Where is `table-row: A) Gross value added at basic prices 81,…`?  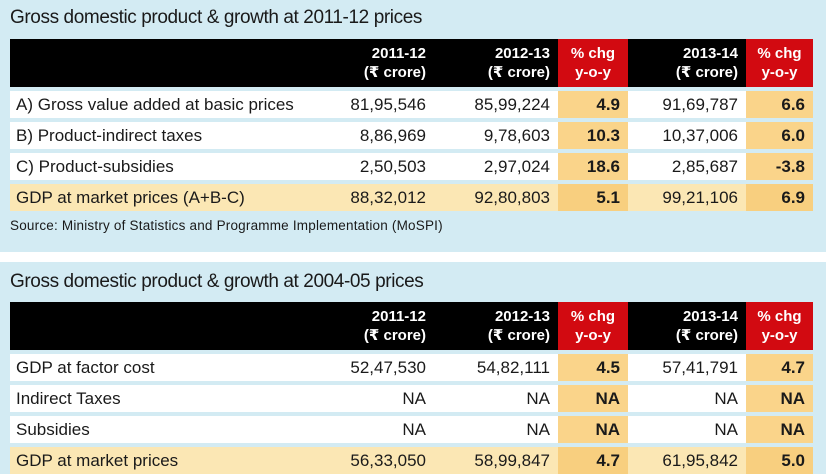 table-row: A) Gross value added at basic prices 81,… is located at coordinates (411, 102).